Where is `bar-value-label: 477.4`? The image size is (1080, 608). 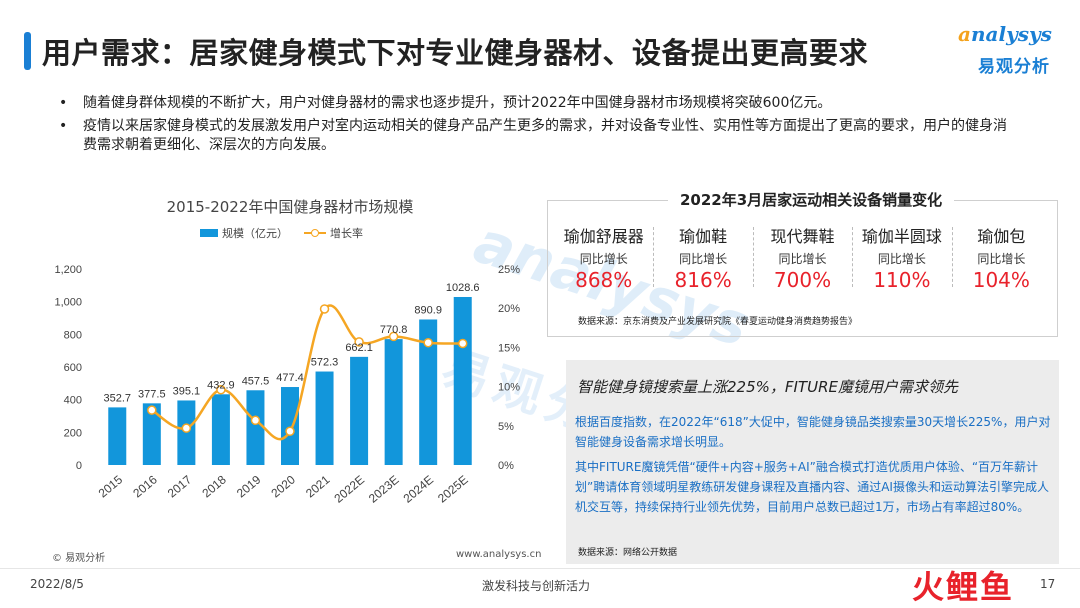
bar-value-label: 477.4 is located at coordinates (290, 378).